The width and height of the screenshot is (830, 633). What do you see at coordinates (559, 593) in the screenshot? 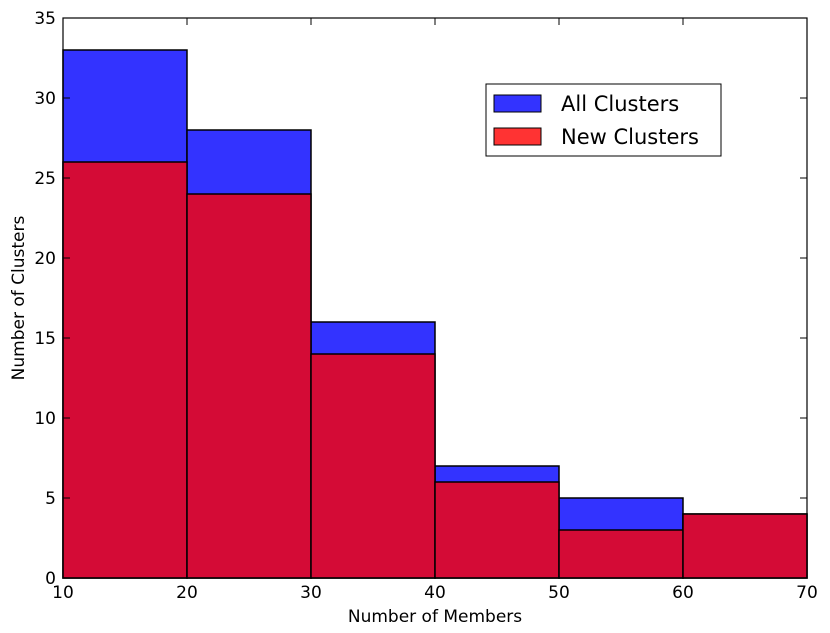
I see `x-tick-label: 50` at bounding box center [559, 593].